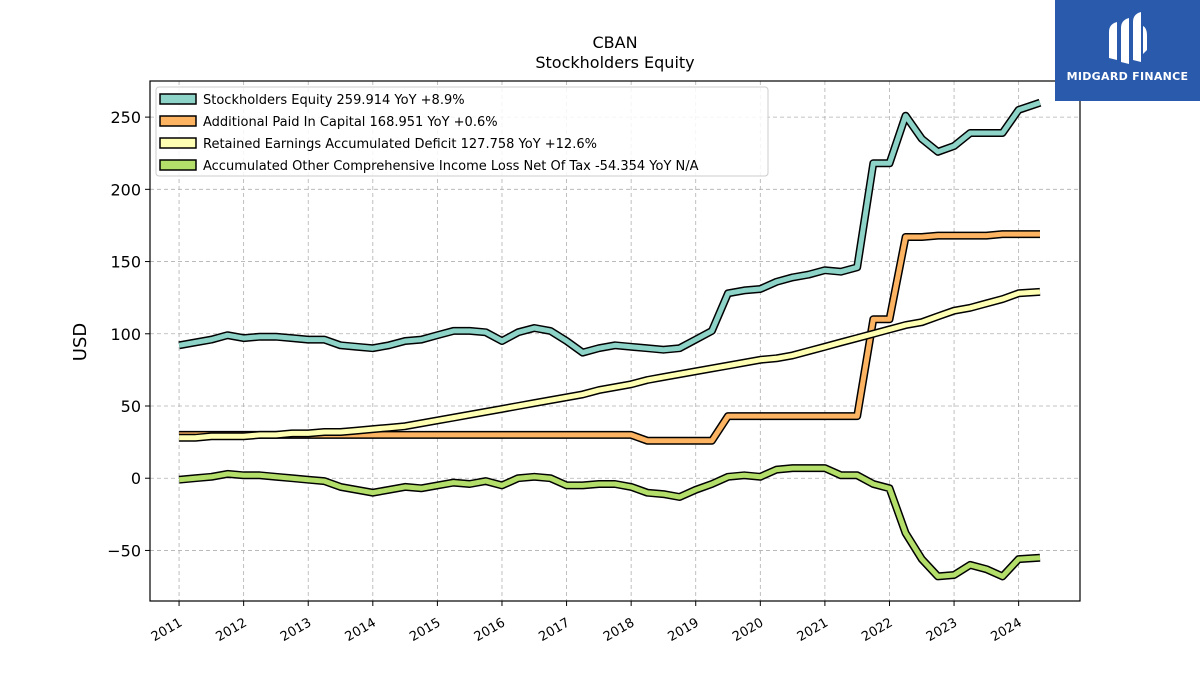  Describe the element at coordinates (813, 630) in the screenshot. I see `x-tick-label: 2021` at that location.